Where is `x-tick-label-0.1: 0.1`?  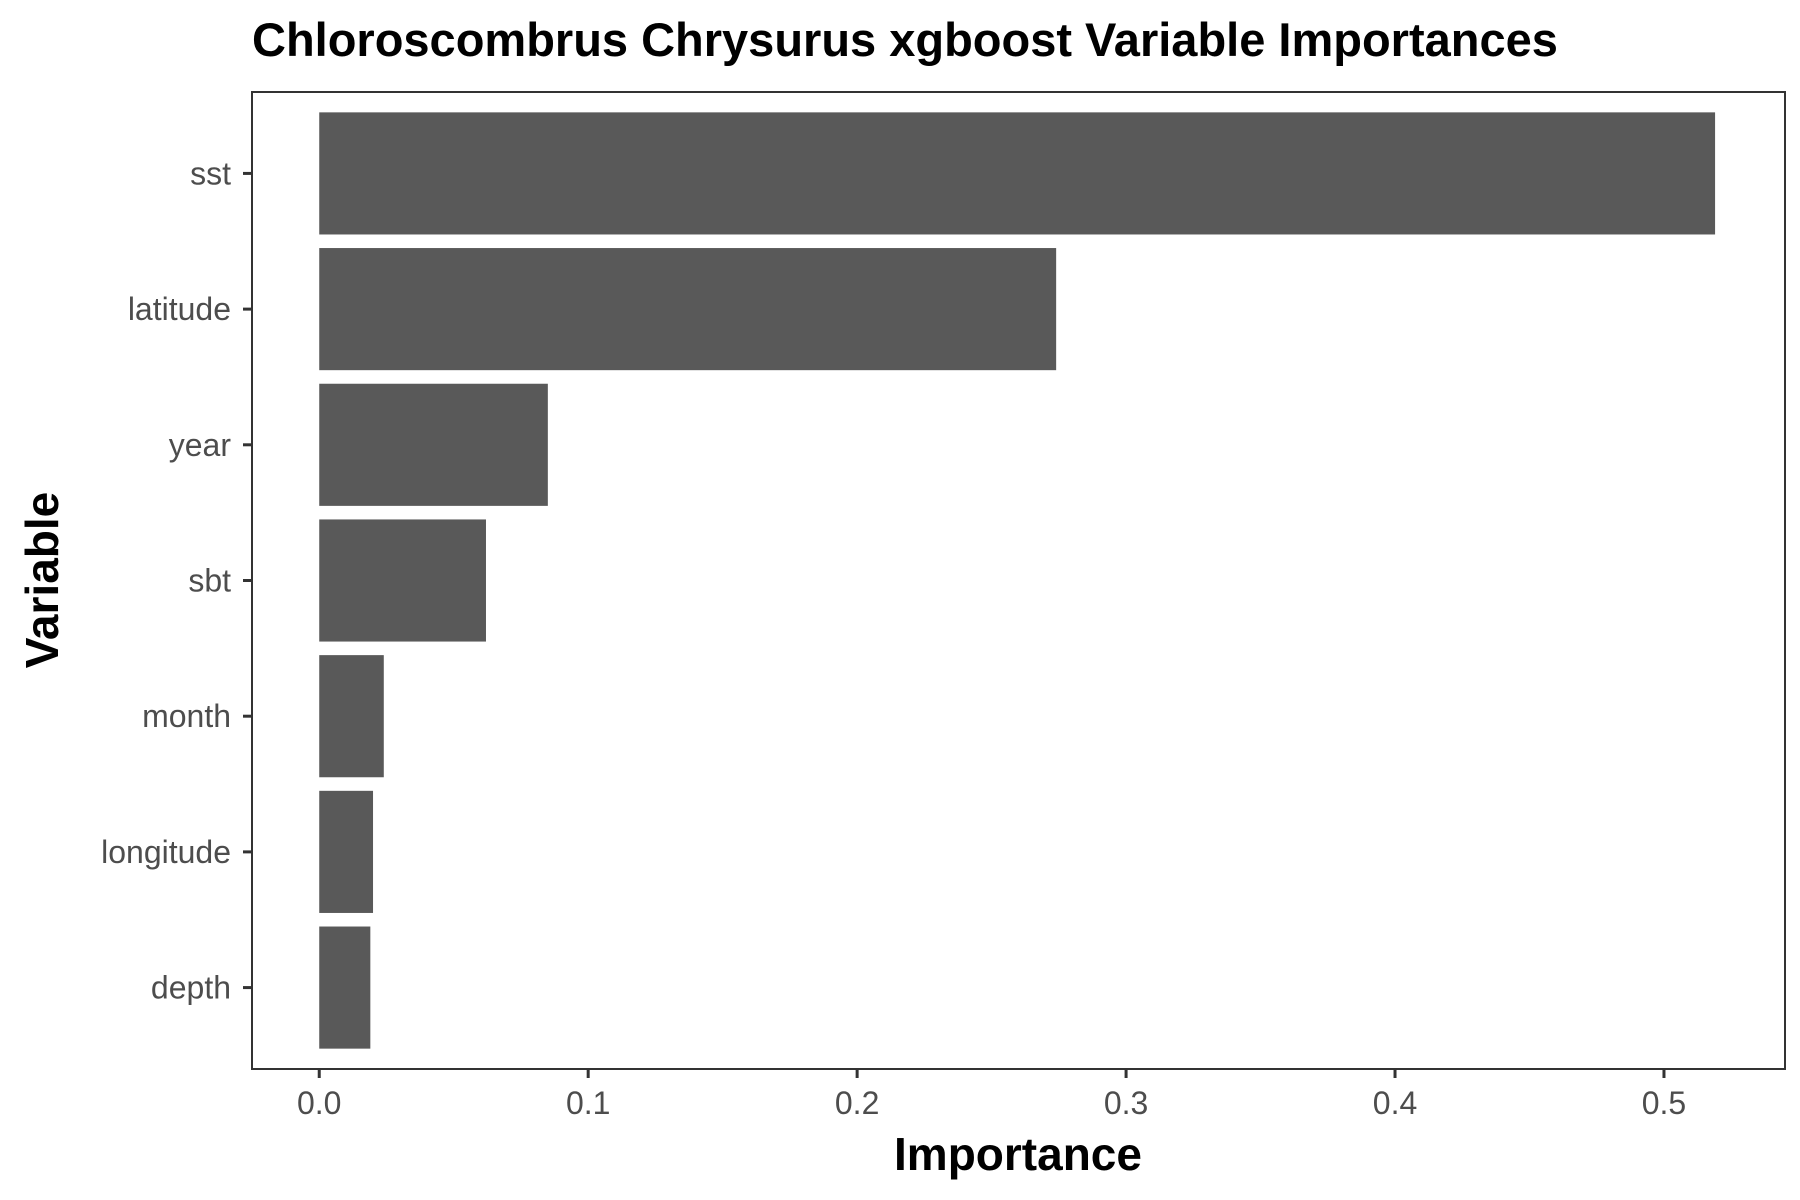 x-tick-label-0.1: 0.1 is located at coordinates (588, 1103).